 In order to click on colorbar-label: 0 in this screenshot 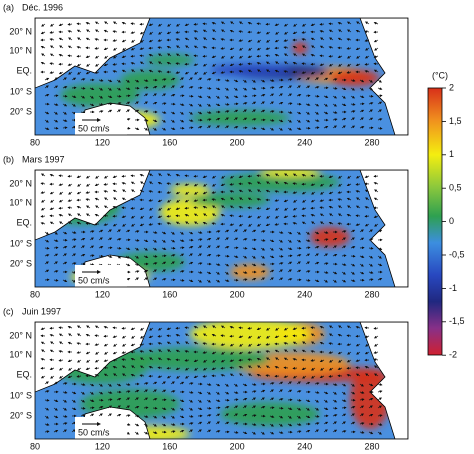, I will do `click(451, 221)`.